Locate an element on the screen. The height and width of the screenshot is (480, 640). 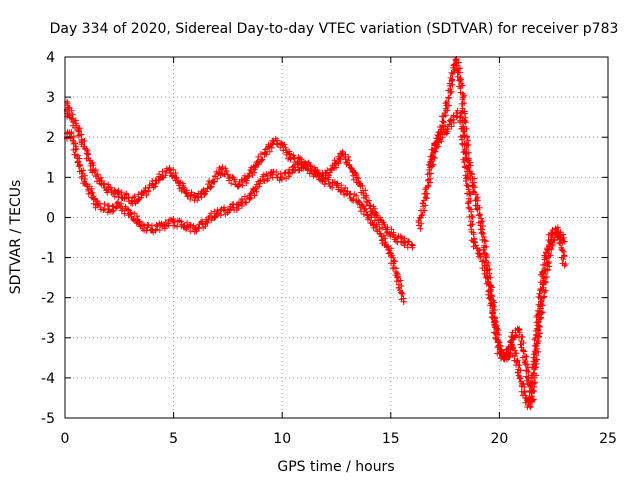
x-axis-title: GPS time / hours is located at coordinates (335, 467).